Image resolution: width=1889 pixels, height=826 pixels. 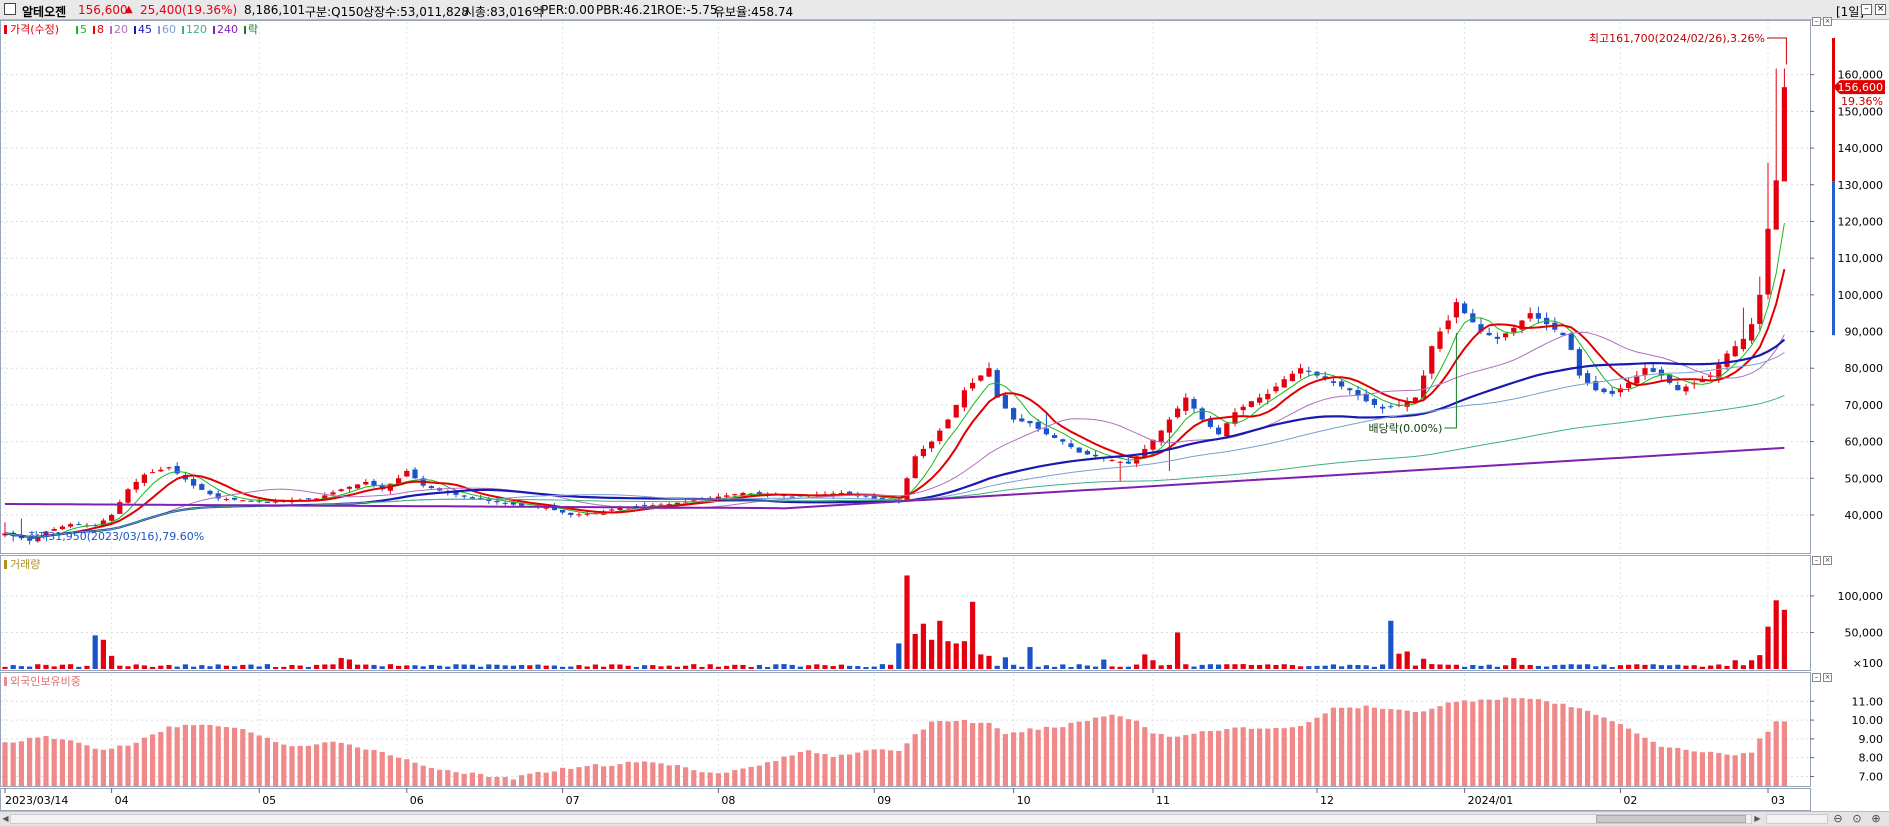 I want to click on volume-unit-label: ×100, so click(x=1868, y=663).